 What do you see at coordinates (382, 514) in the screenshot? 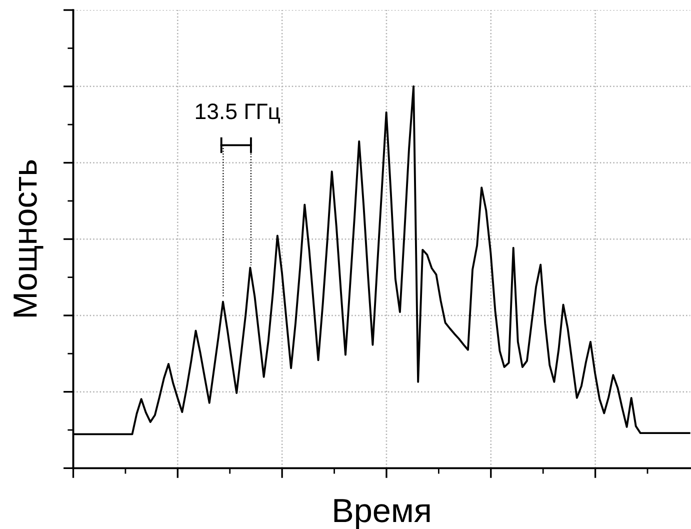
I see `x-axis-title: Время` at bounding box center [382, 514].